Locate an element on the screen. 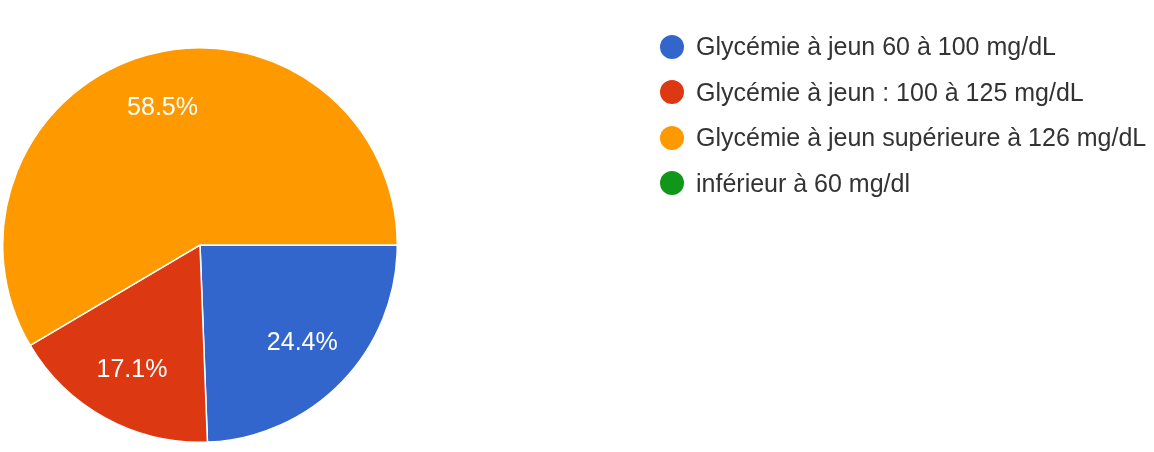 This screenshot has height=452, width=1154. data-label: 17.1% is located at coordinates (132, 367).